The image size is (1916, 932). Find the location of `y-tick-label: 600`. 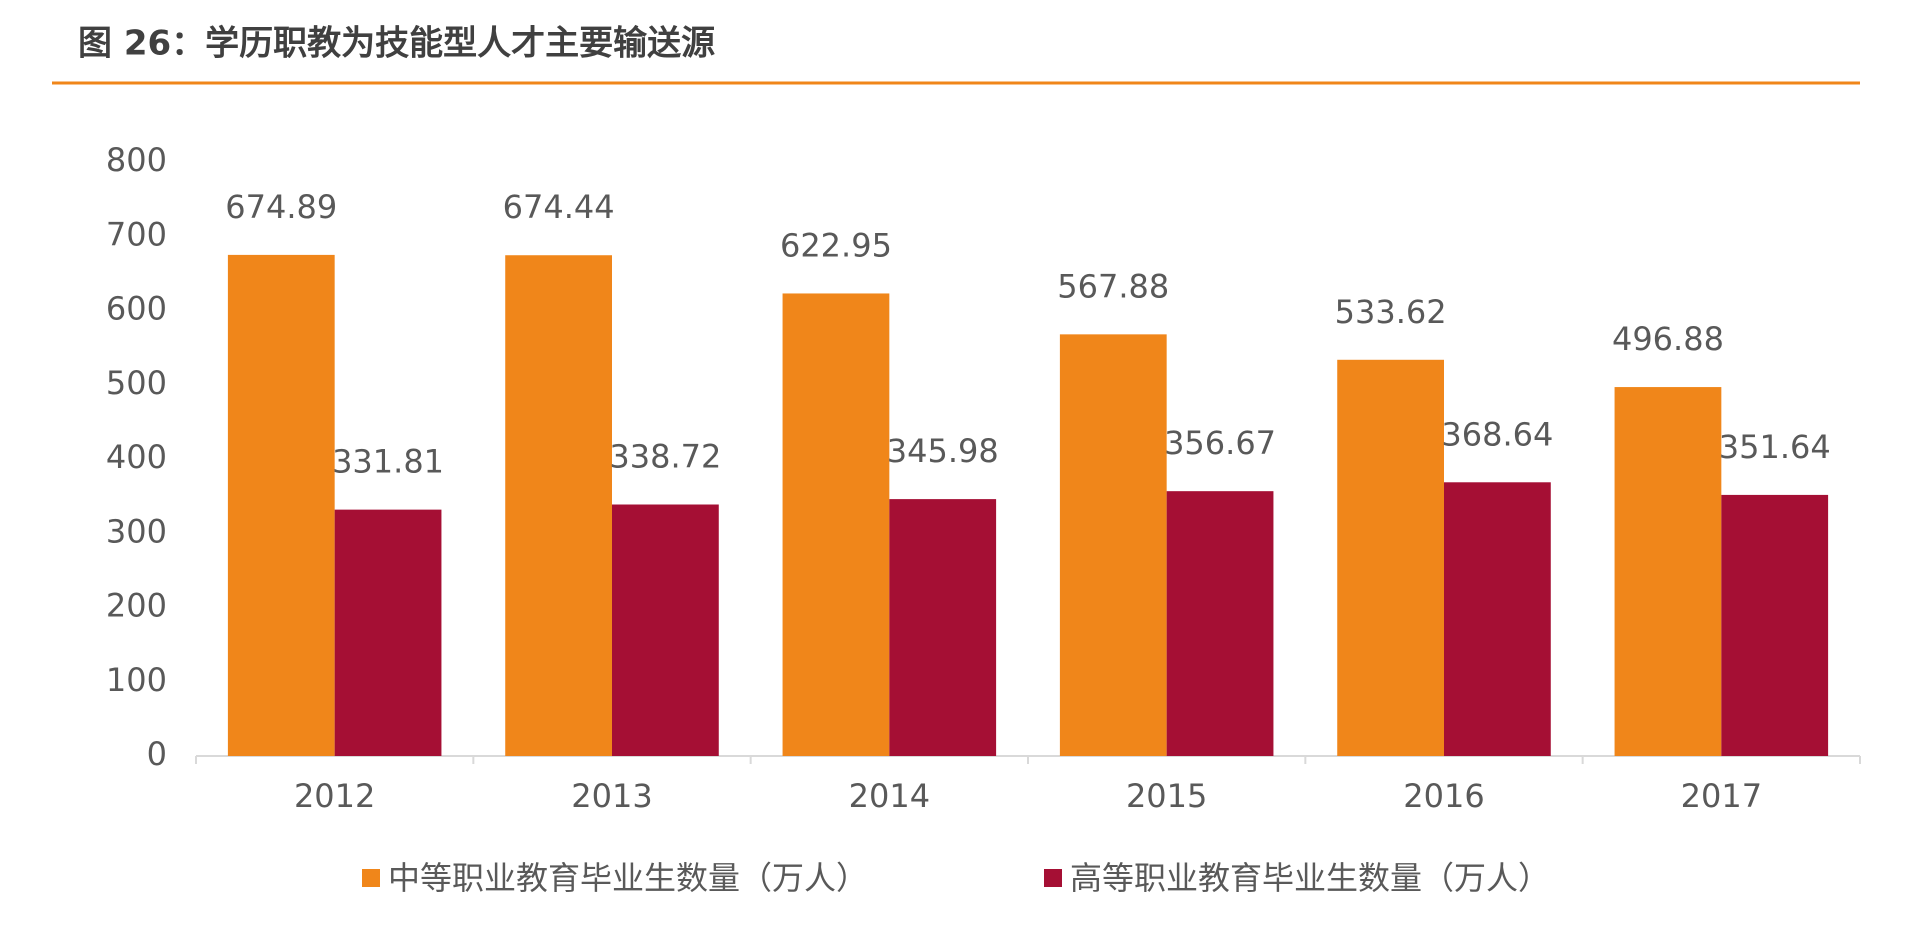

y-tick-label: 600 is located at coordinates (136, 309).